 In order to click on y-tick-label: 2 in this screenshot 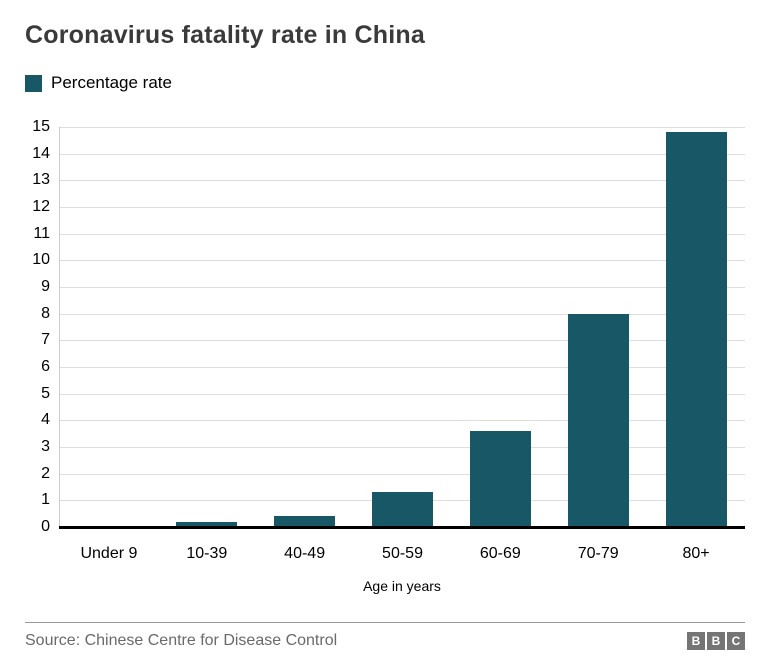, I will do `click(45, 473)`.